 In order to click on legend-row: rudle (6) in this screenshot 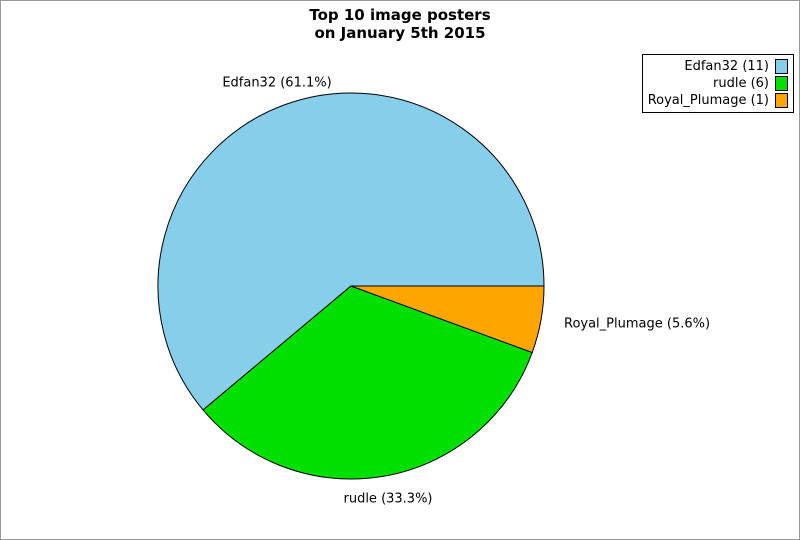, I will do `click(718, 83)`.